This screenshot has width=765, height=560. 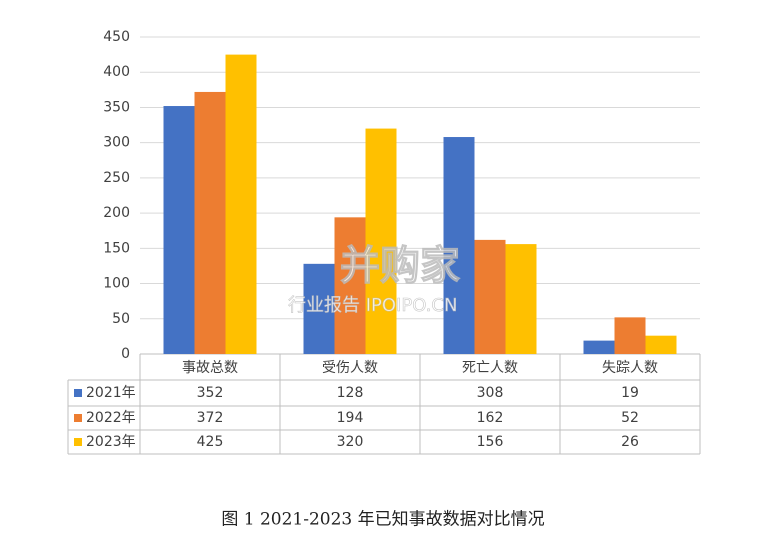 What do you see at coordinates (490, 442) in the screenshot?
I see `table-value: 156` at bounding box center [490, 442].